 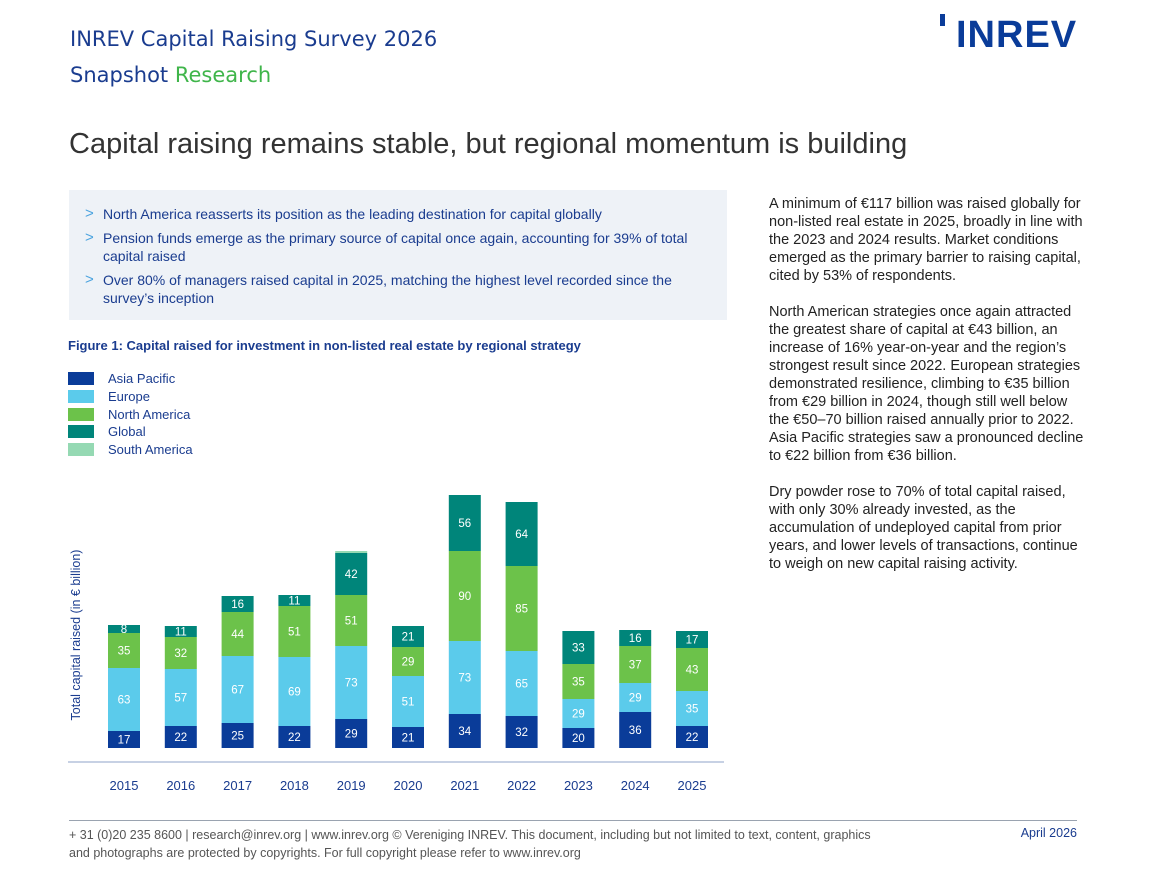 I want to click on data-label: 36, so click(x=635, y=731).